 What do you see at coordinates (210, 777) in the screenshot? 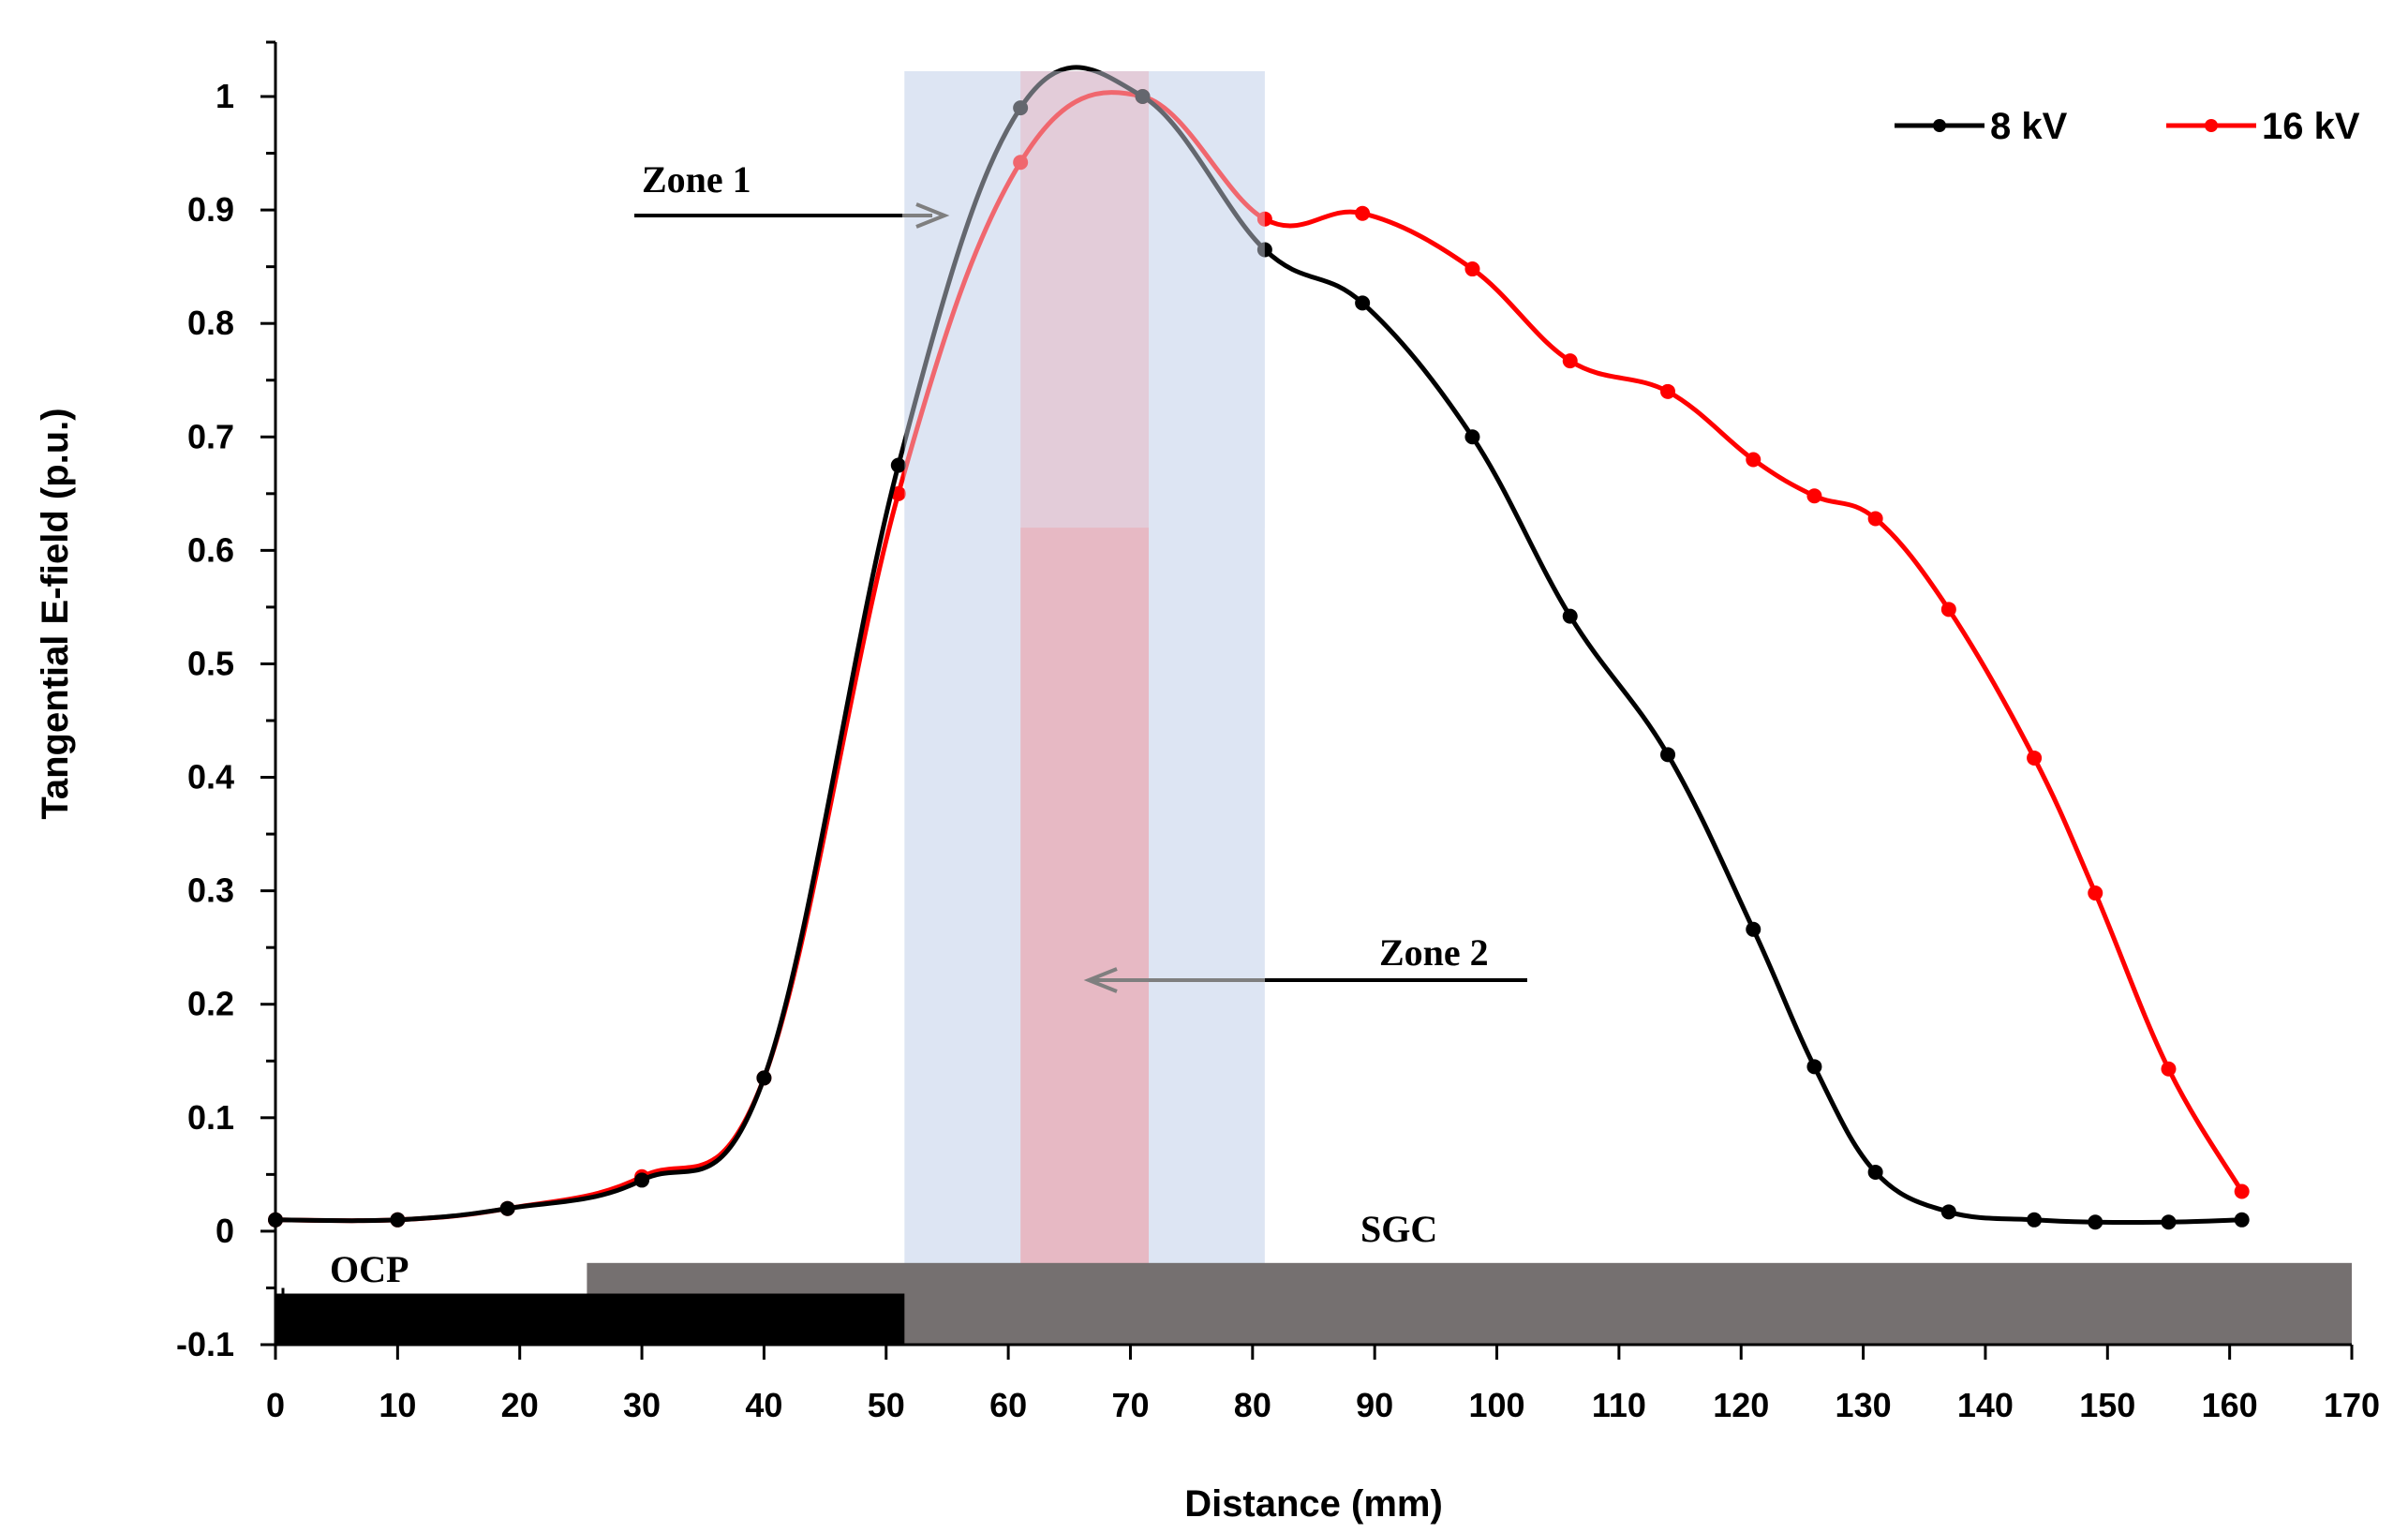
I see `y-tick-label: 0.4` at bounding box center [210, 777].